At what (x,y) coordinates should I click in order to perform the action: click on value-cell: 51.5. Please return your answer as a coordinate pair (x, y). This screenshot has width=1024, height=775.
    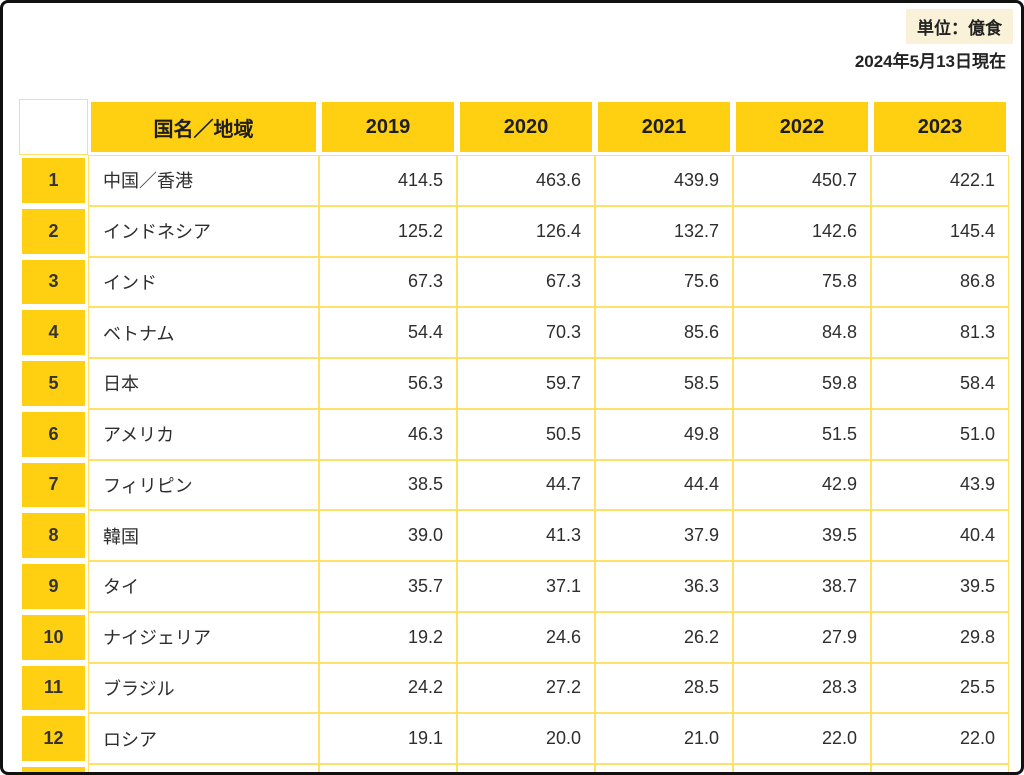
    Looking at the image, I should click on (802, 434).